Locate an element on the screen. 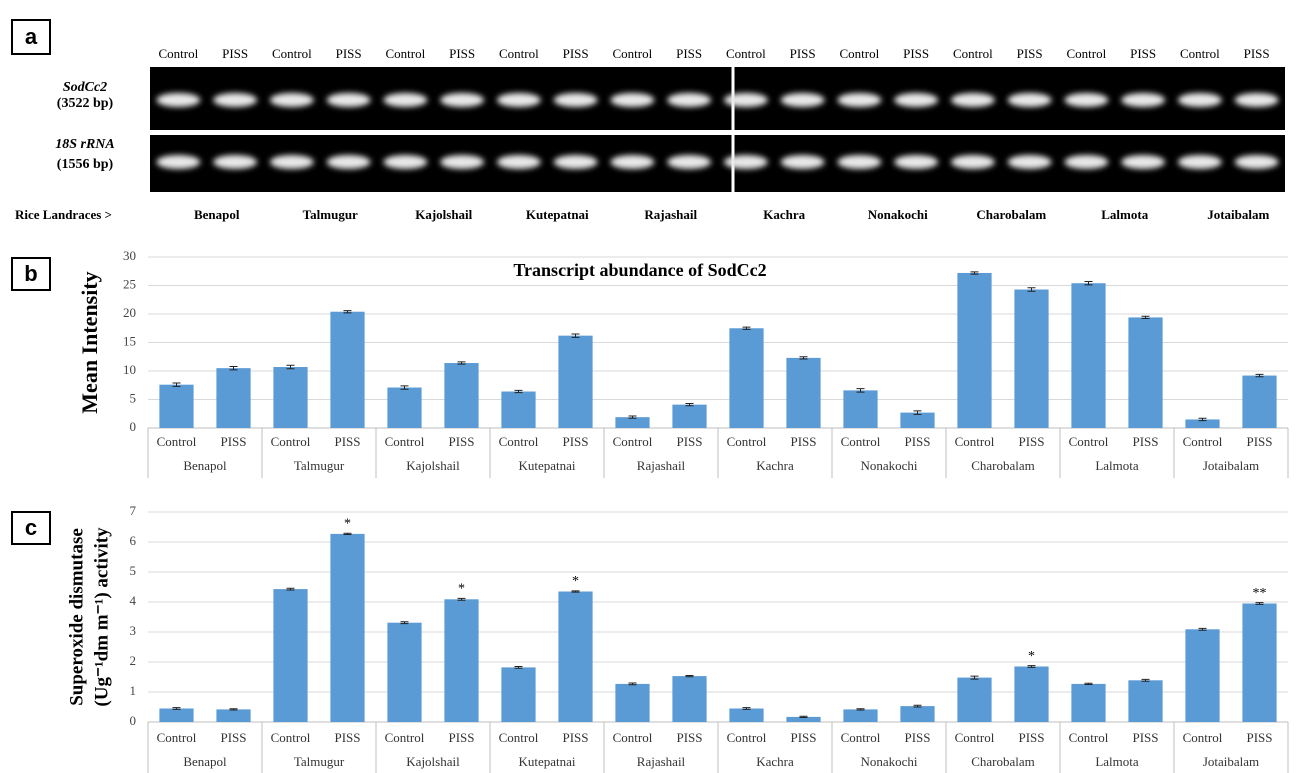 This screenshot has width=1300, height=773. group-label: Kajolshail is located at coordinates (433, 761).